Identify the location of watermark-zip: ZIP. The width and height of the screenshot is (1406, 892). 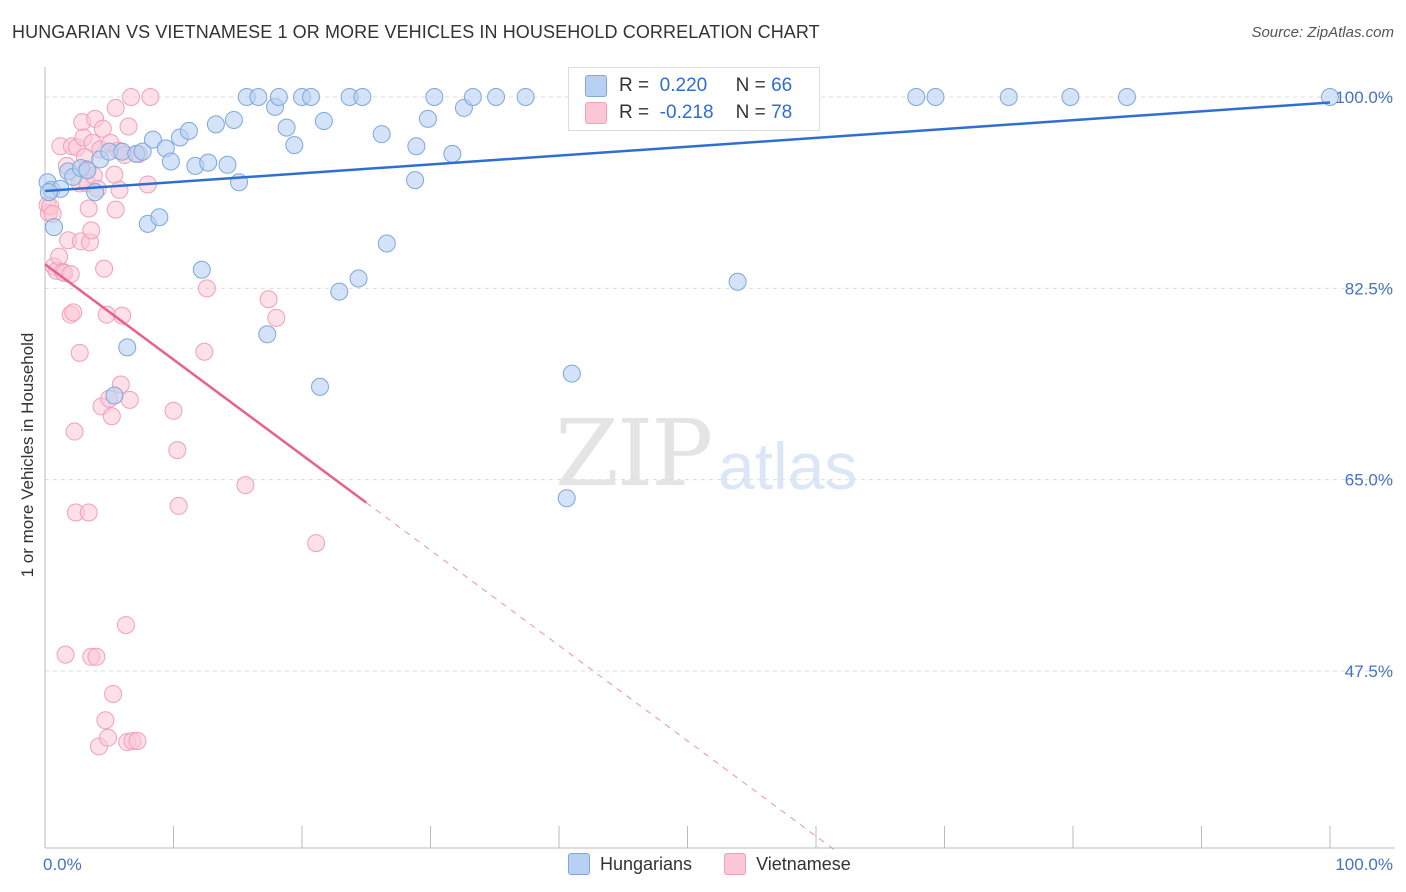
(634, 453).